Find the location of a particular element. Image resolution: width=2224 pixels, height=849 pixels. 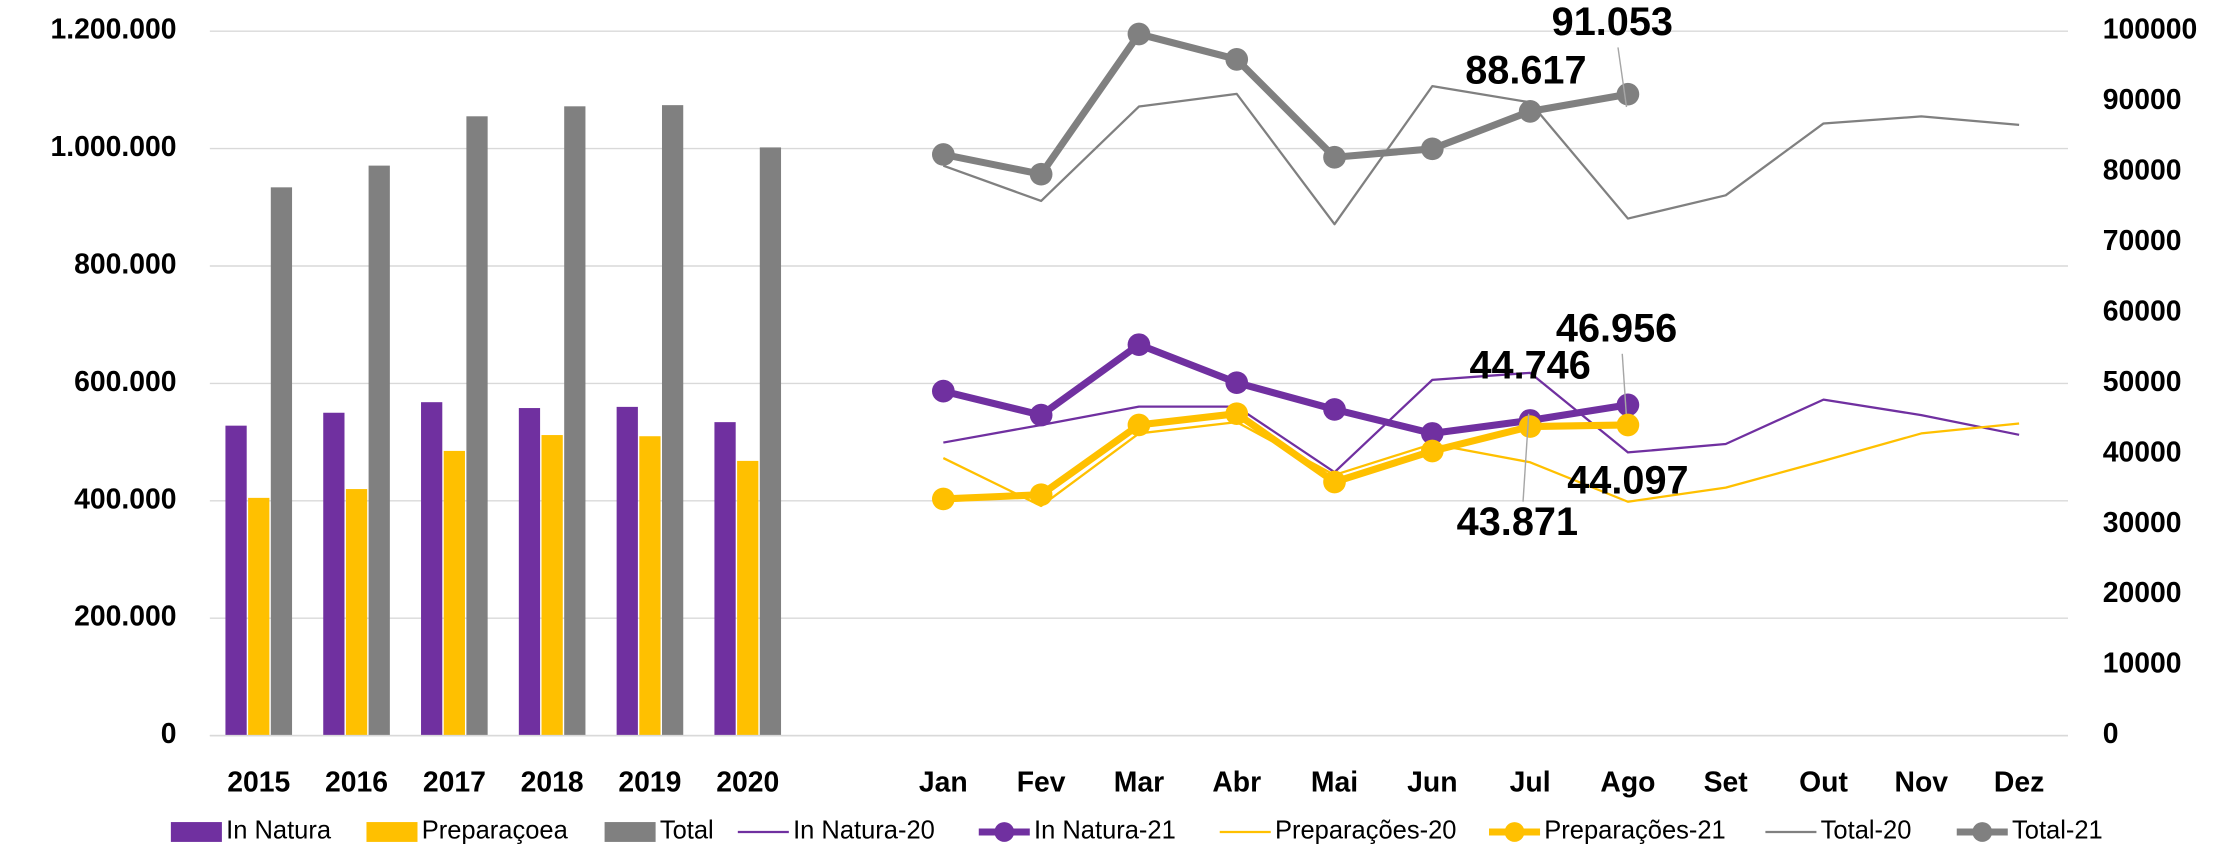

y-tick-label: 200.000 is located at coordinates (125, 617).